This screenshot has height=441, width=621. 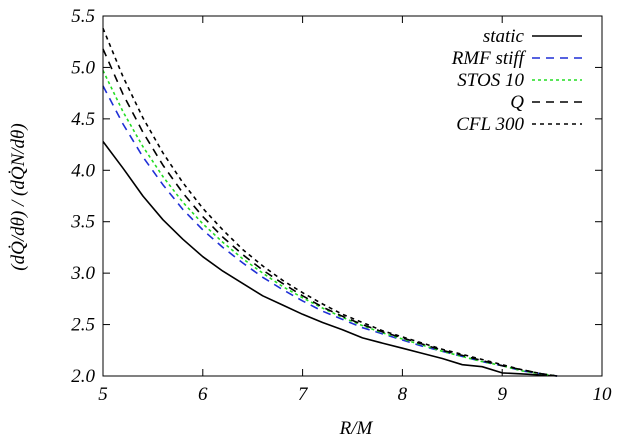 What do you see at coordinates (83, 16) in the screenshot?
I see `y-tick-label: 5.5` at bounding box center [83, 16].